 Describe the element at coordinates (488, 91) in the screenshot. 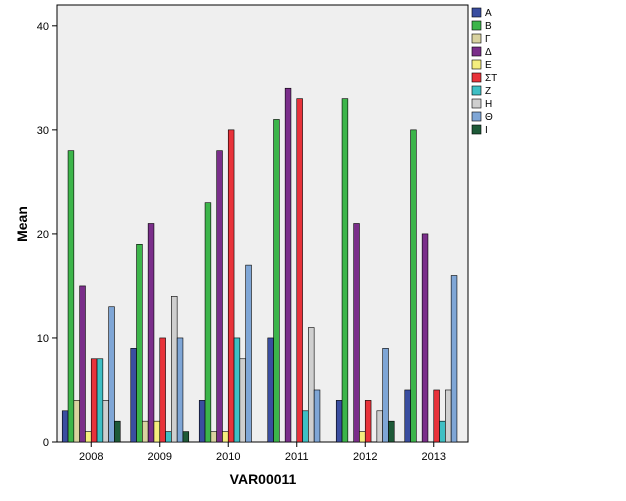

I see `legend-label: Ζ` at that location.